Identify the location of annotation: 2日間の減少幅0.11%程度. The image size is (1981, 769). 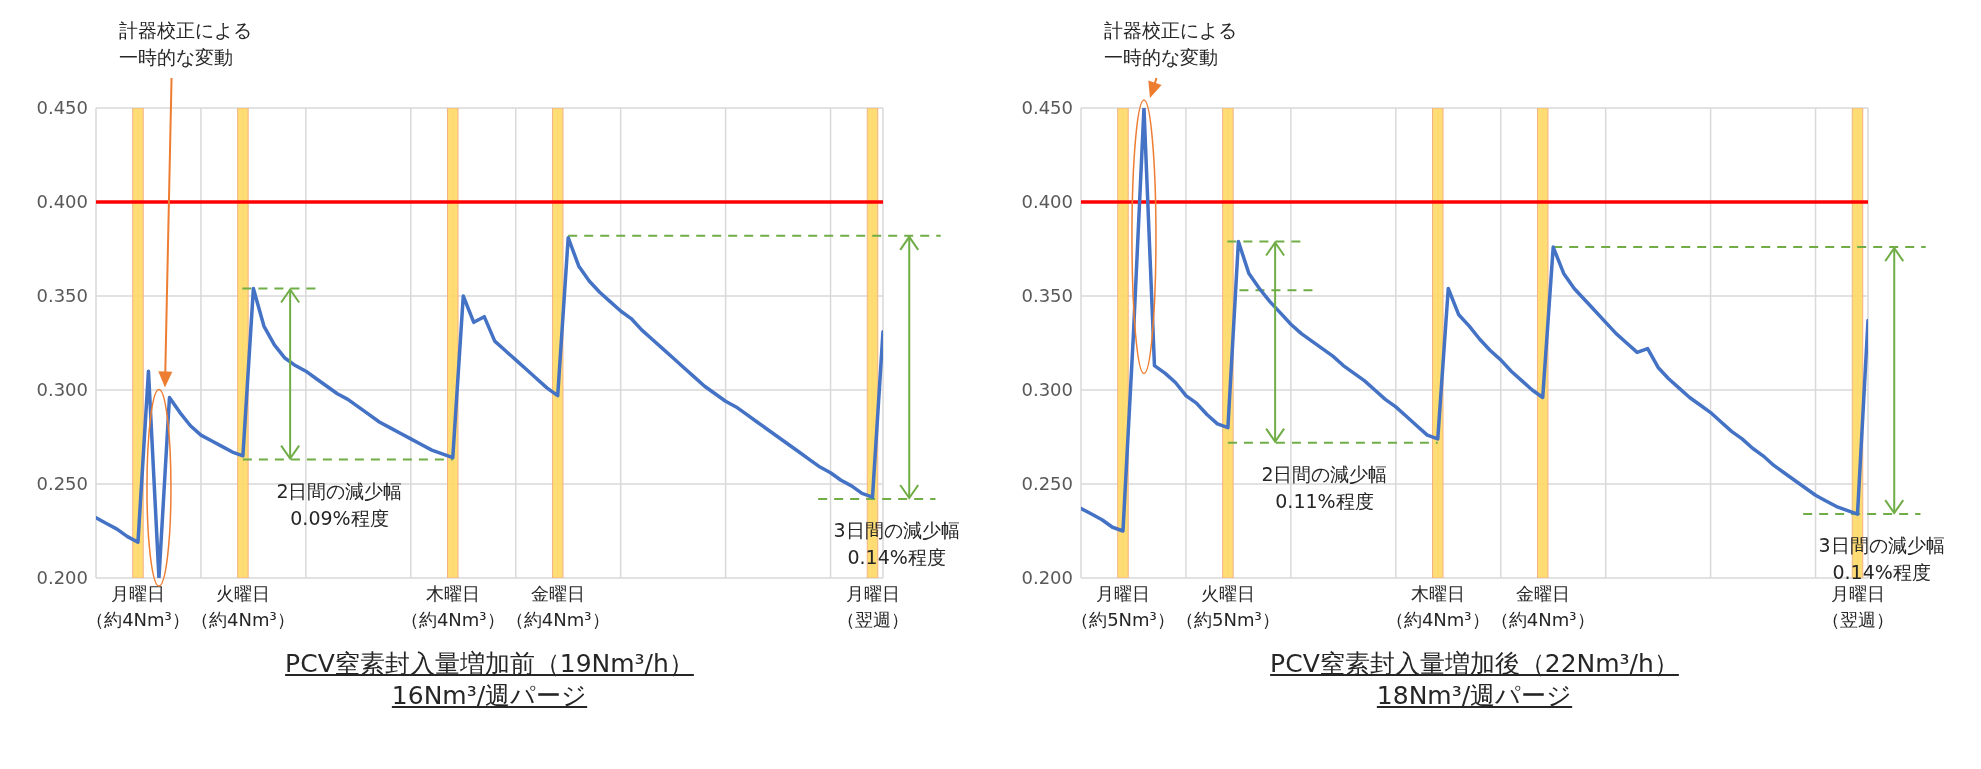
(1324, 487).